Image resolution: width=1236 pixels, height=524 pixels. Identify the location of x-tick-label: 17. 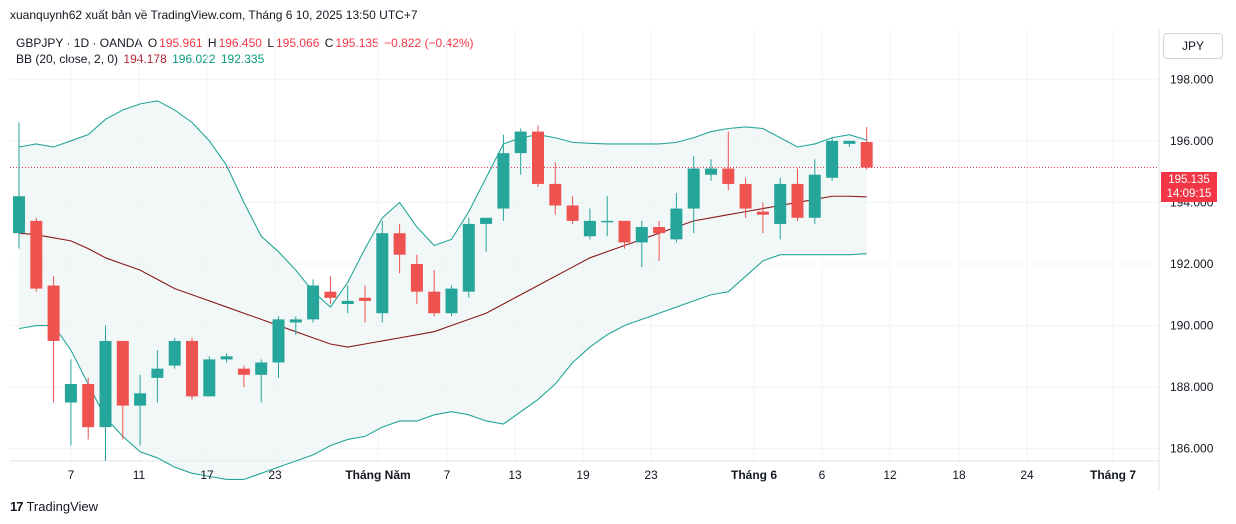
(207, 475).